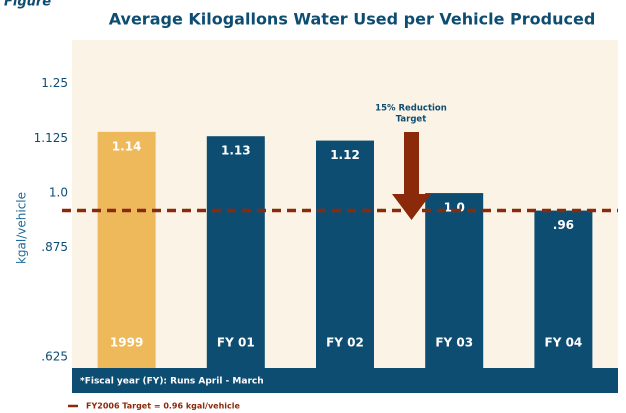 This screenshot has height=413, width=626. Describe the element at coordinates (236, 343) in the screenshot. I see `x-tick-label: FY 01` at that location.